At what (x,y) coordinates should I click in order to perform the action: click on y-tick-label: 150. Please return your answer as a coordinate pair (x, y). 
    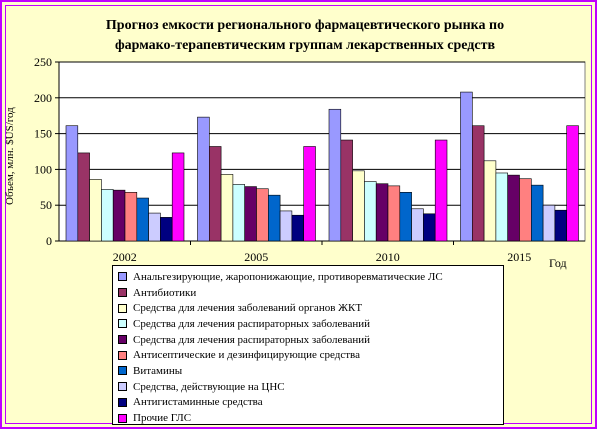
    Looking at the image, I should click on (43, 134).